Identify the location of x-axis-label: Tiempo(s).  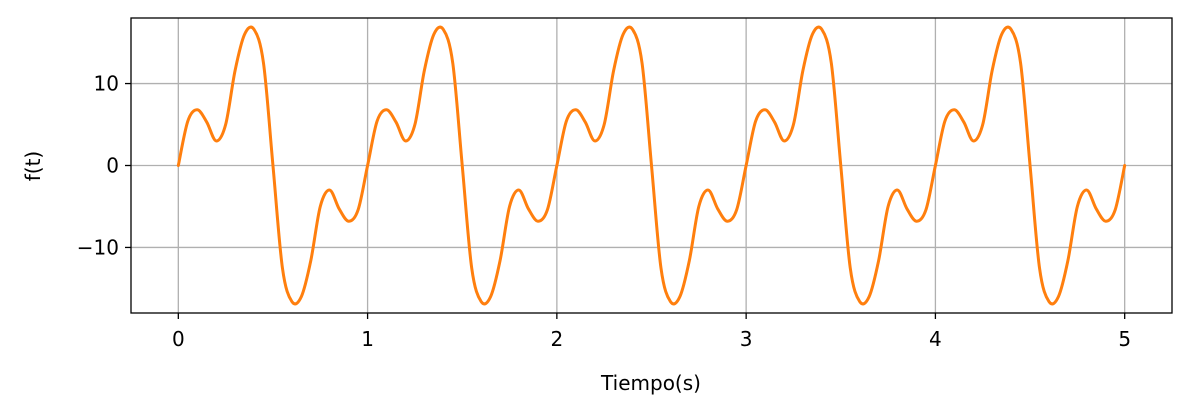
(650, 383).